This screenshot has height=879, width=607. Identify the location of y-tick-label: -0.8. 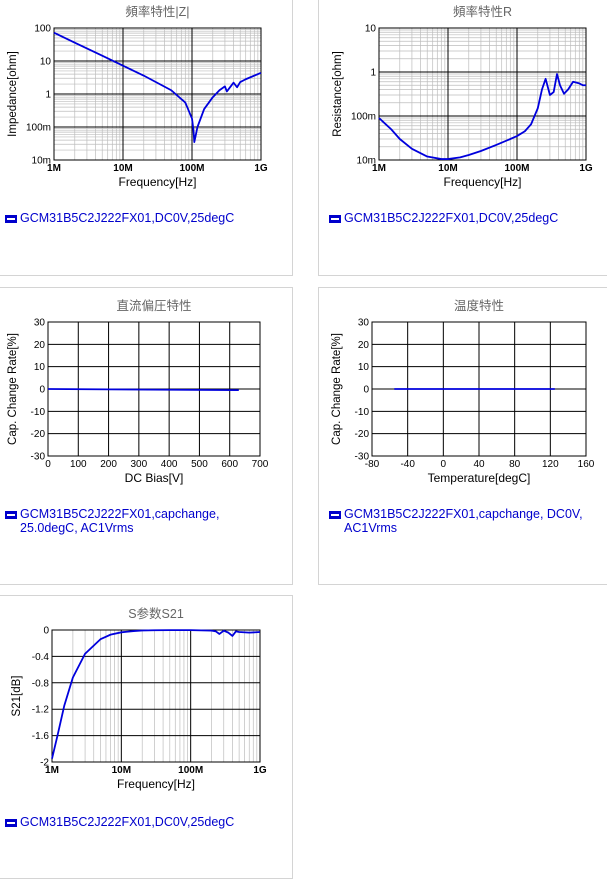
(41, 683).